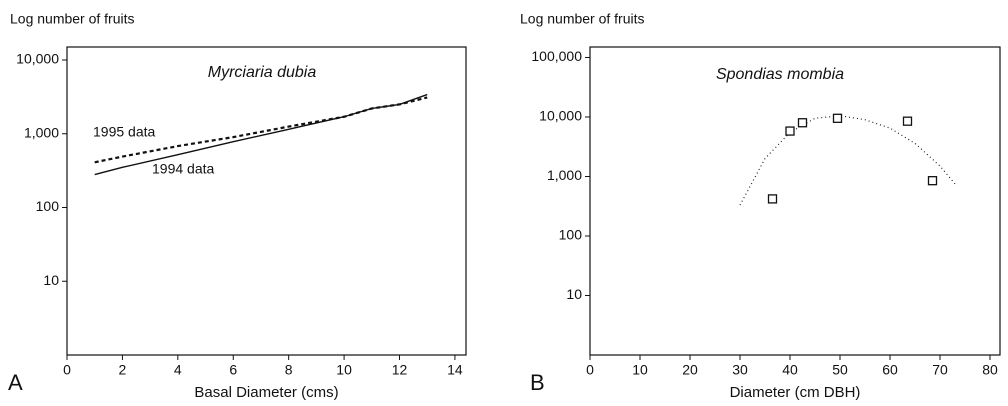 This screenshot has width=1008, height=406. I want to click on panel-label: A, so click(15, 382).